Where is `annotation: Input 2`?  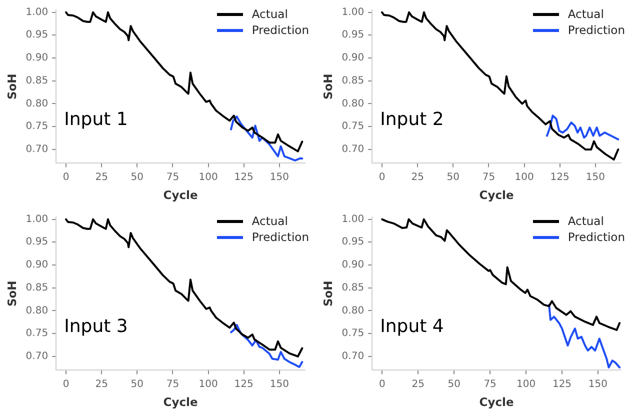 annotation: Input 2 is located at coordinates (412, 119).